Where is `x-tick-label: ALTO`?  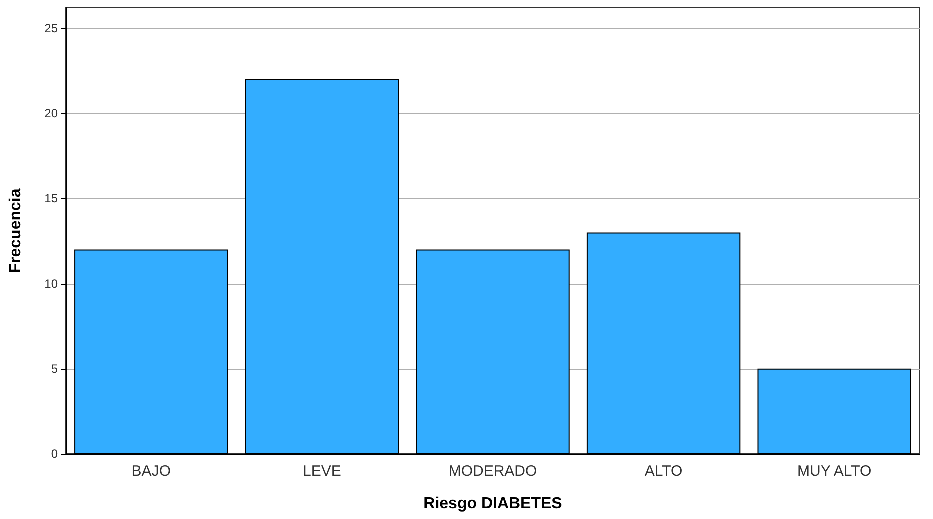 x-tick-label: ALTO is located at coordinates (663, 471).